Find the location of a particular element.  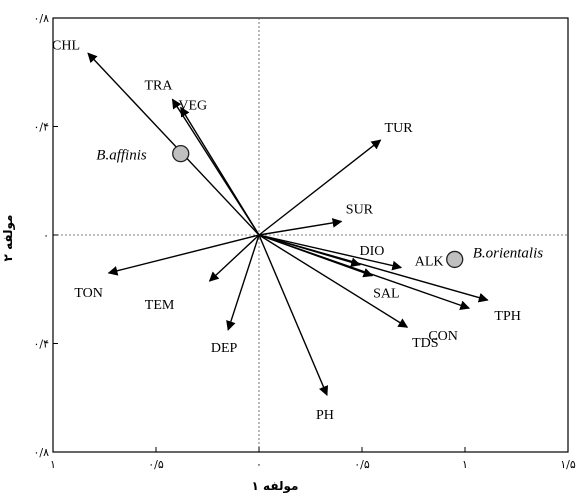

y-axis-title: مولفه ۲ is located at coordinates (8, 238).